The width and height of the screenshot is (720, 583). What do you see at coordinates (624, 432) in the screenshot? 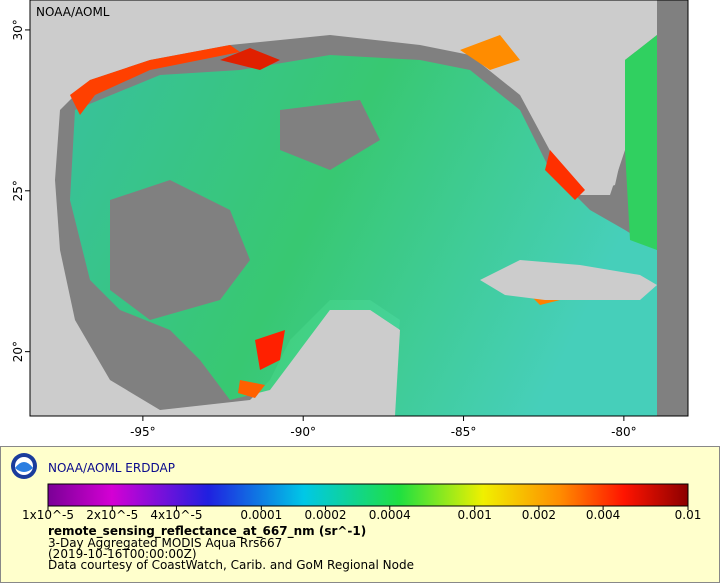
I see `lon-tick-label: -80°` at bounding box center [624, 432].